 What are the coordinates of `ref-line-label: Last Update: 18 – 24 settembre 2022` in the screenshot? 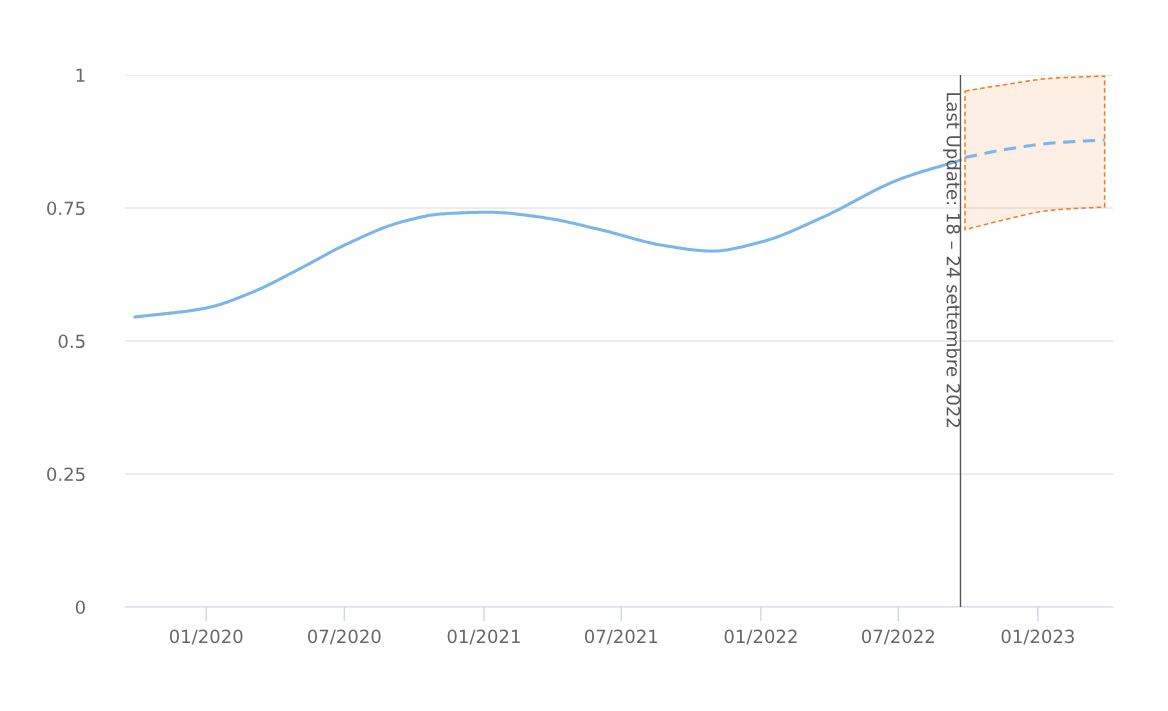 It's located at (952, 260).